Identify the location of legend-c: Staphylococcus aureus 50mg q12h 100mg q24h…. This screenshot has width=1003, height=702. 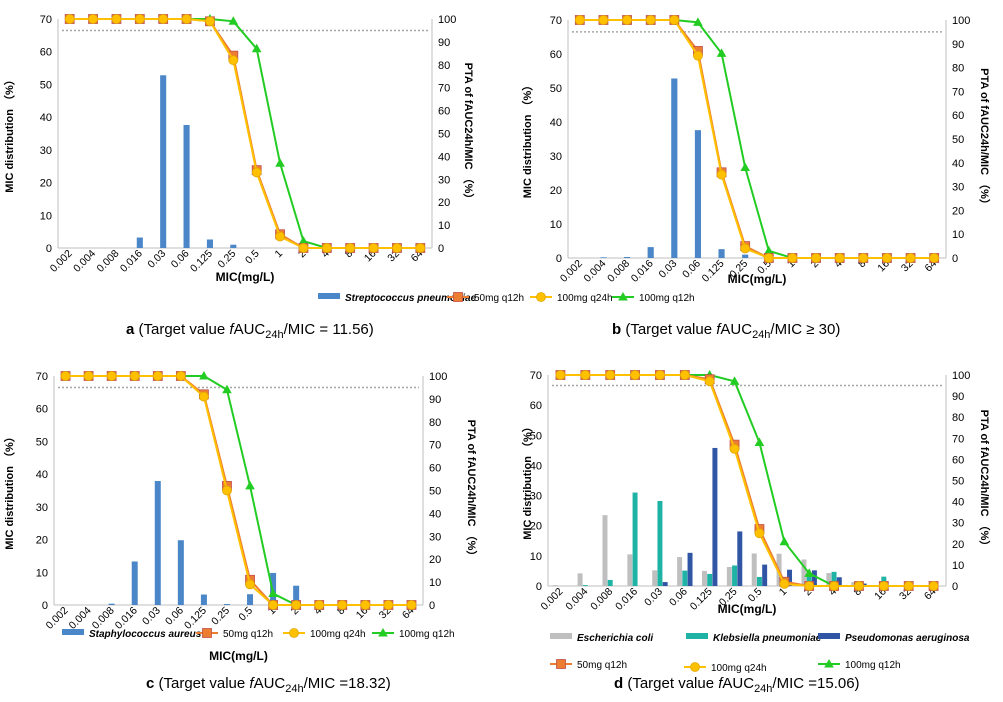
(258, 634).